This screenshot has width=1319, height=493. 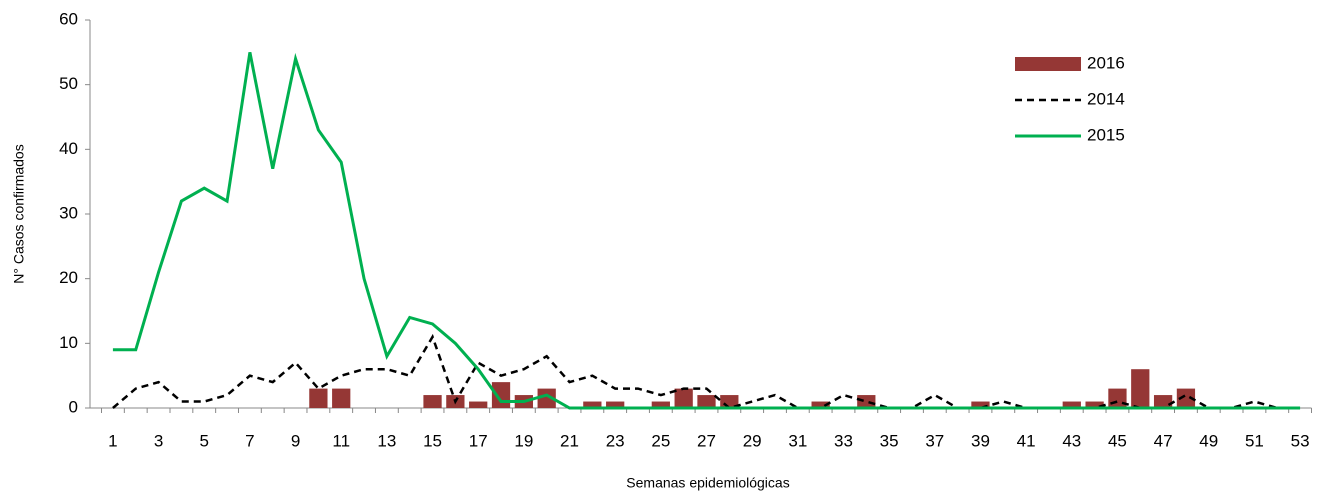 I want to click on x-tick-label: 19, so click(x=523, y=440).